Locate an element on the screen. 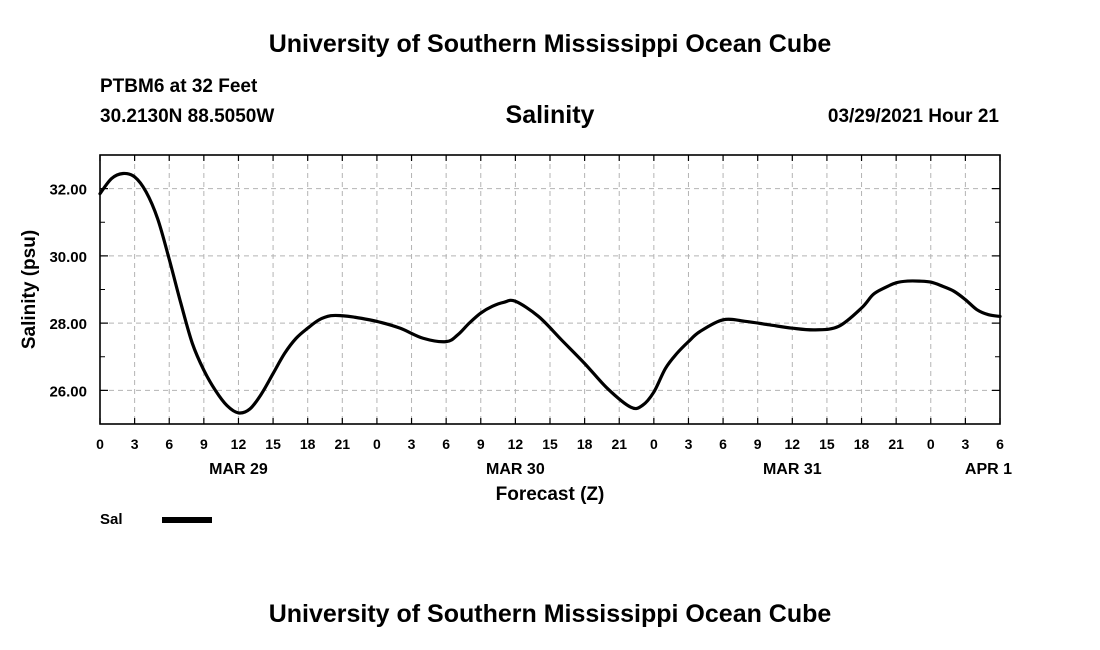  station-label: PTBM6 at 32 Feet is located at coordinates (179, 86).